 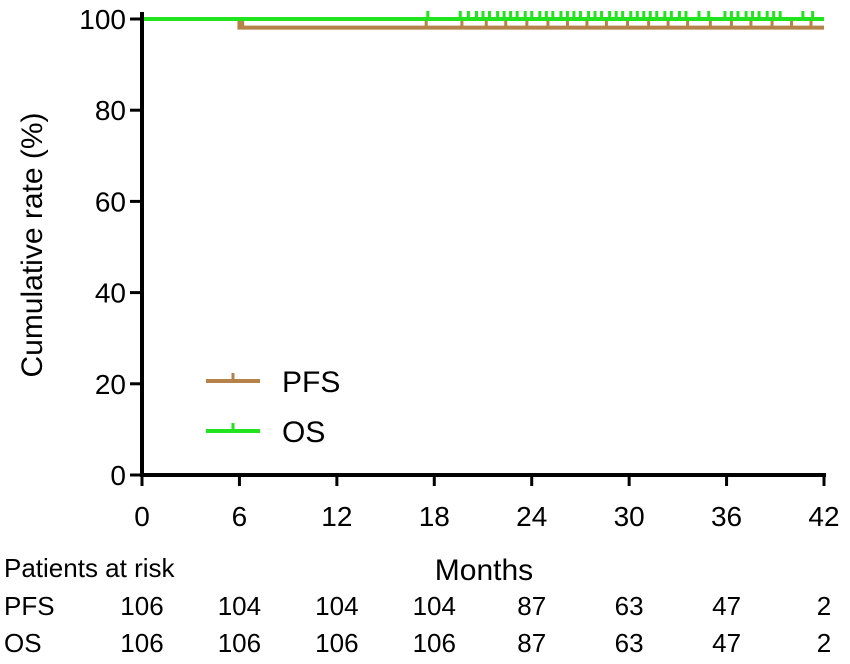 I want to click on risk-cell-pfs-5: 63, so click(x=629, y=606).